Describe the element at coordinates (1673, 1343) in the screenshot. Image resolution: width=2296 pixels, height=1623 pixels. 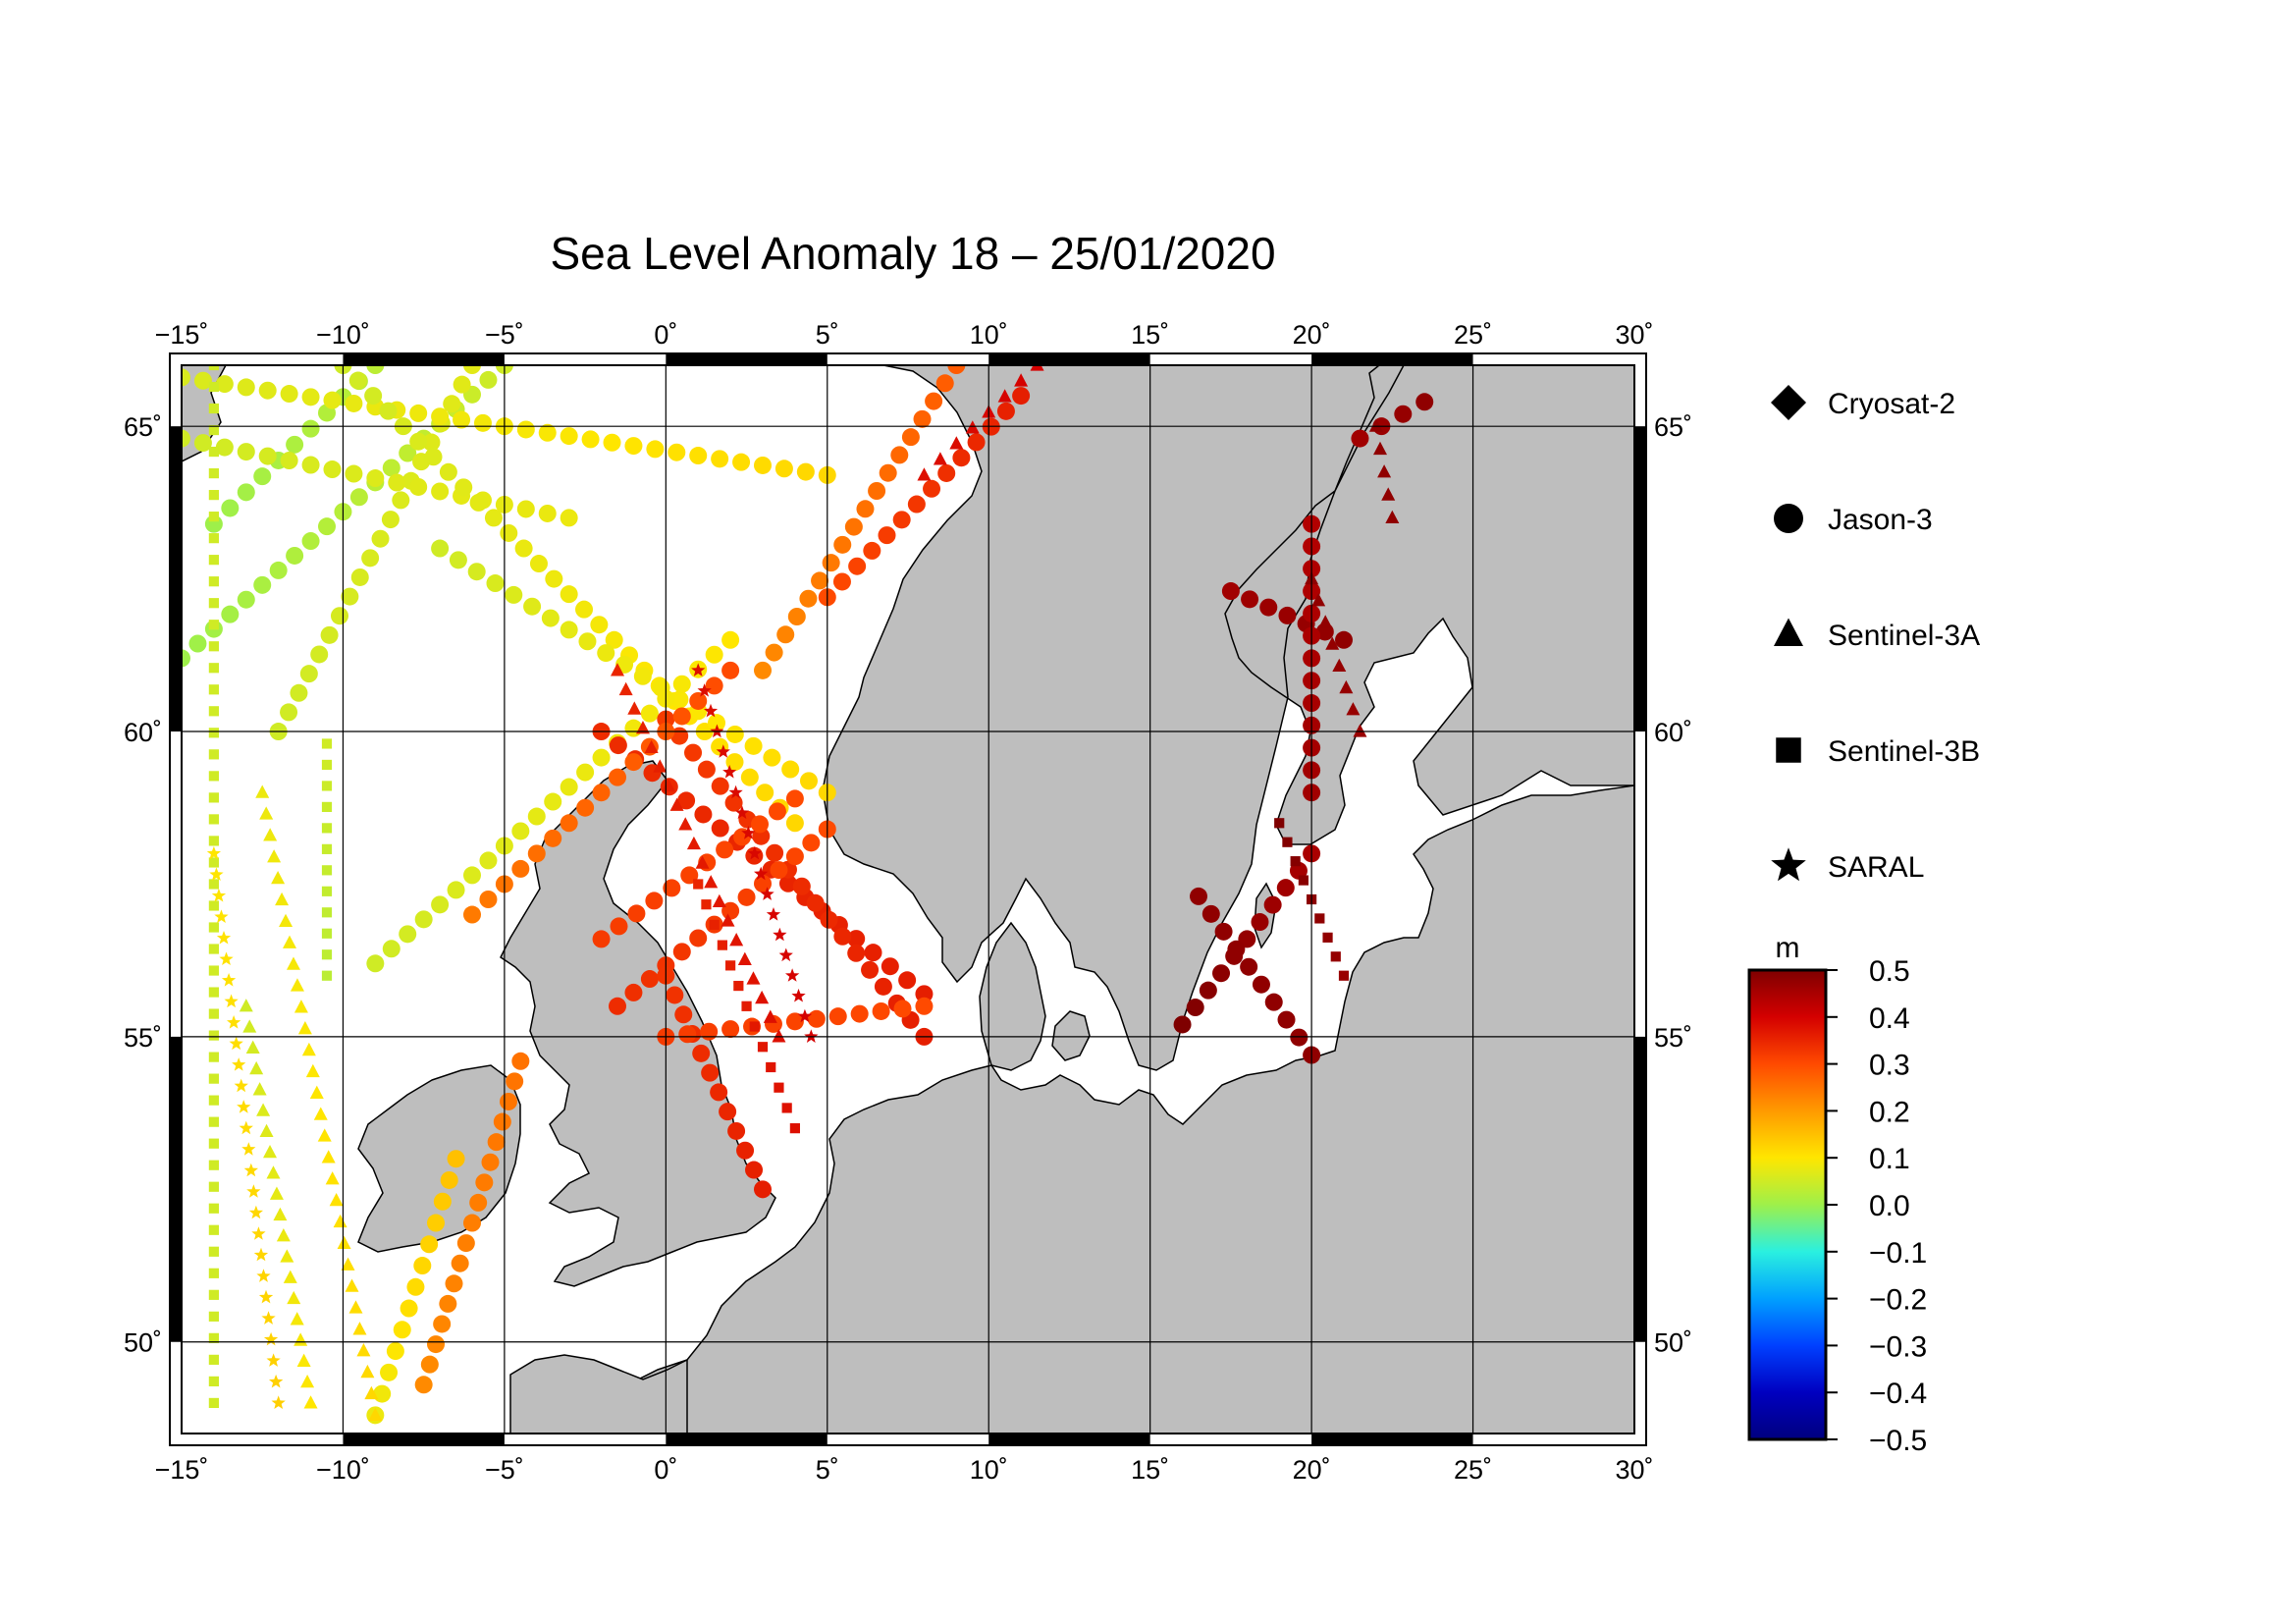
I see `lat-tick-label-right: 50˚` at that location.